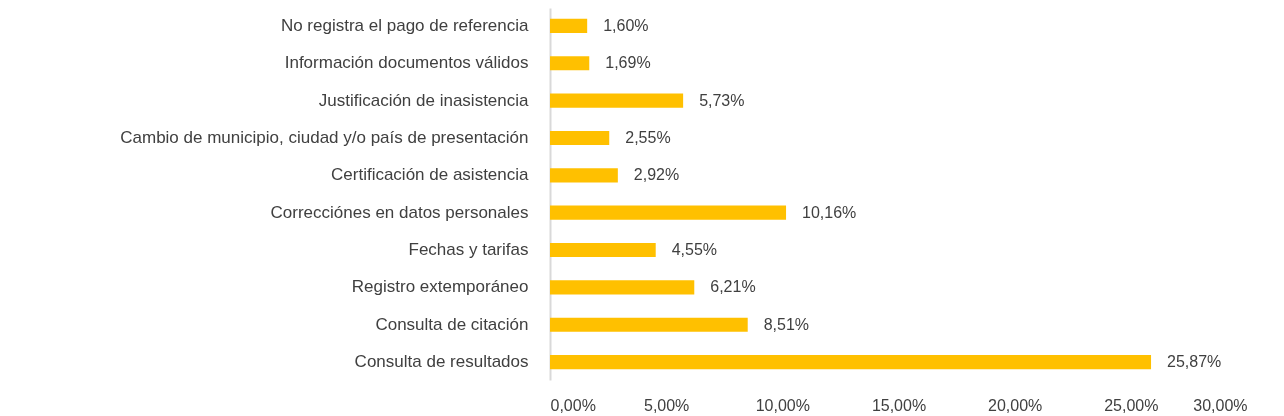  I want to click on y-tick-label: Registro extemporáneo, so click(440, 287).